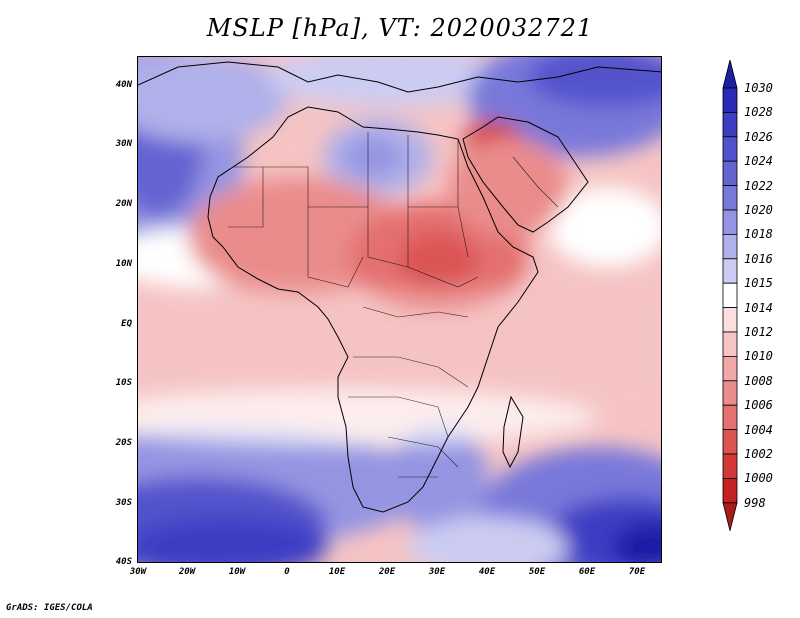 The width and height of the screenshot is (800, 618). Describe the element at coordinates (730, 74) in the screenshot. I see `colorbar-top-arrow` at that location.